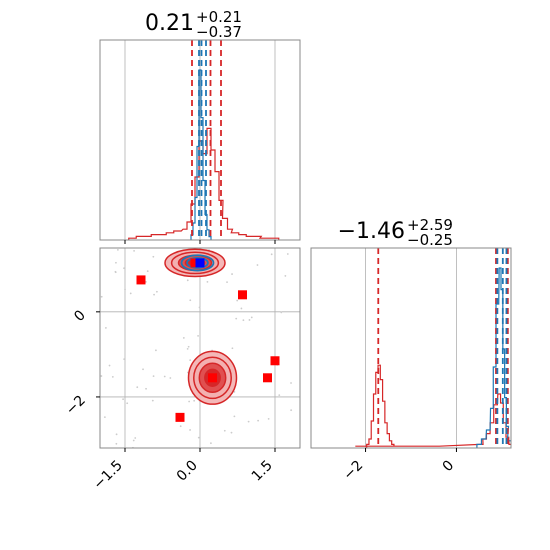 This screenshot has width=550, height=550. I want to click on param1-red-quantile-group, so click(206, 140).